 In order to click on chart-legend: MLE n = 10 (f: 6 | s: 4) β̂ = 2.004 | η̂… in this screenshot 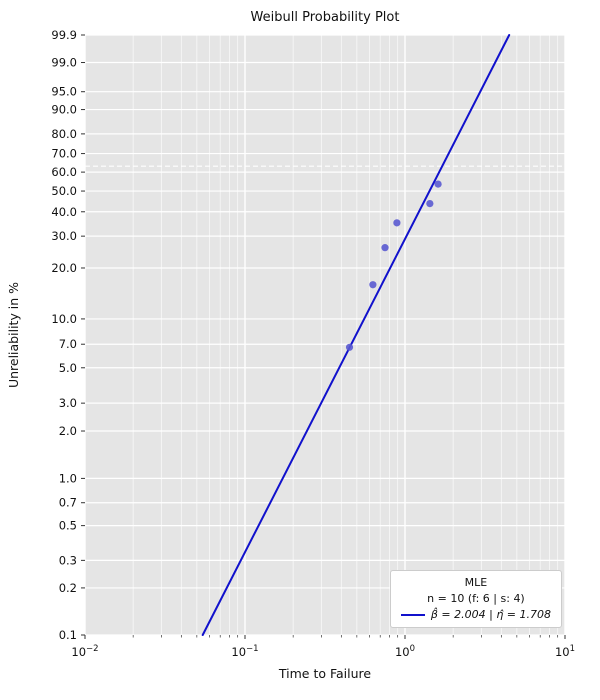, I will do `click(475, 599)`.